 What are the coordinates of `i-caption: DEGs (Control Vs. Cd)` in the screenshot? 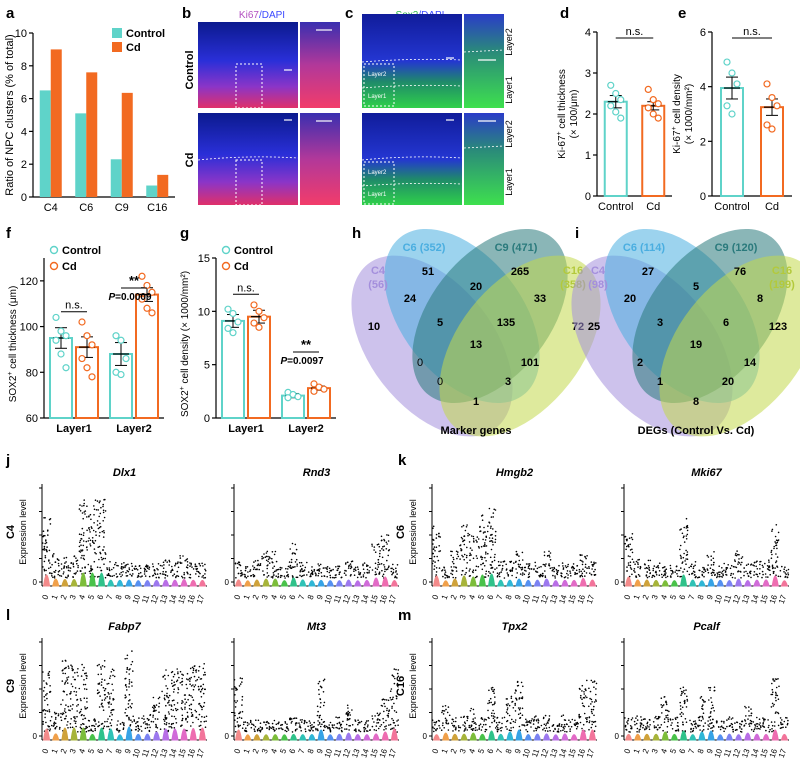 It's located at (696, 431).